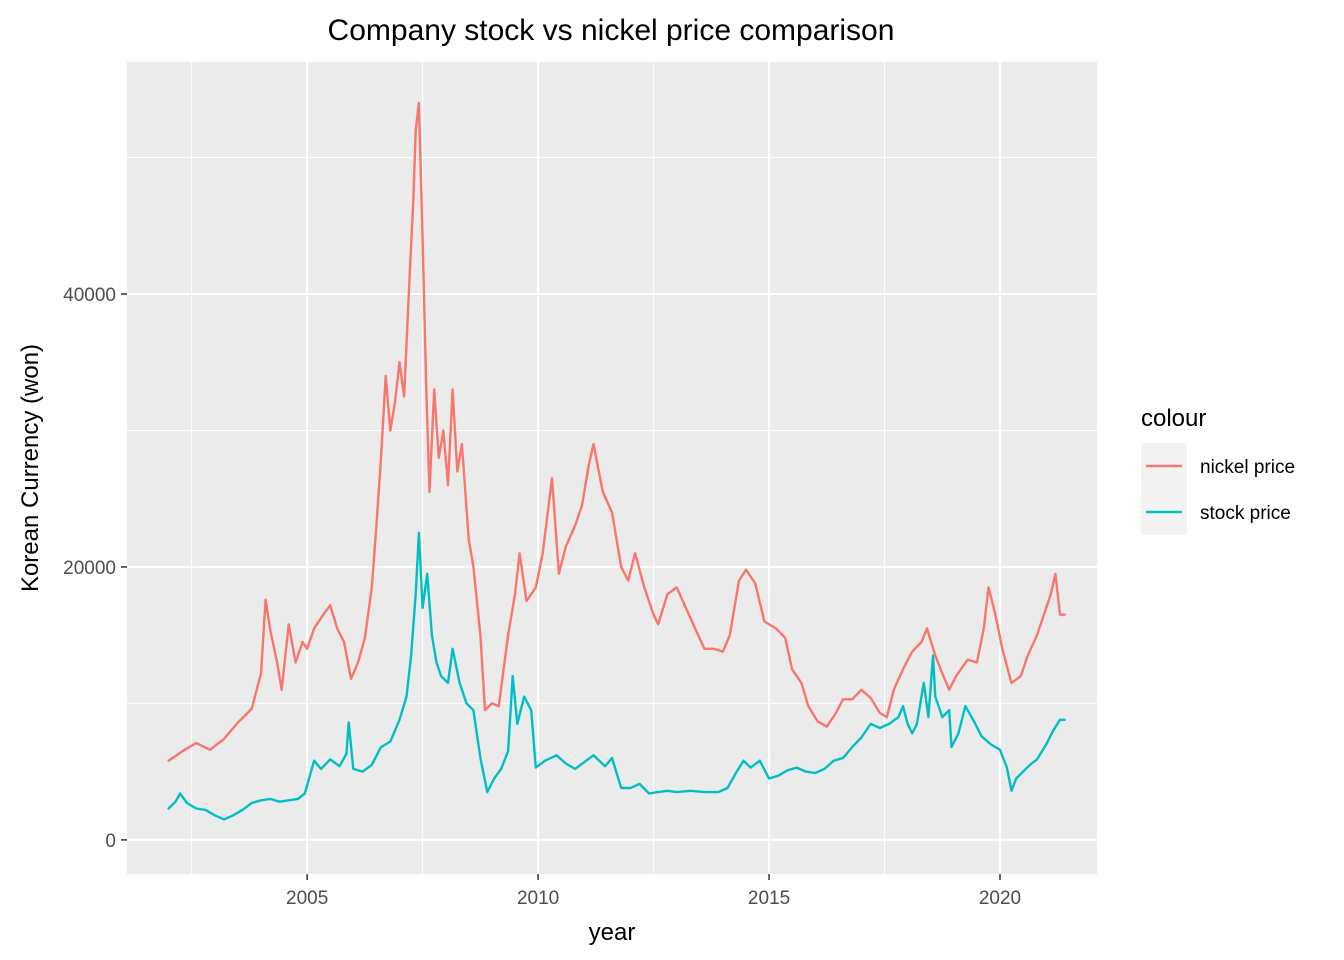 The height and width of the screenshot is (960, 1344). What do you see at coordinates (612, 932) in the screenshot?
I see `x-axis-title: year` at bounding box center [612, 932].